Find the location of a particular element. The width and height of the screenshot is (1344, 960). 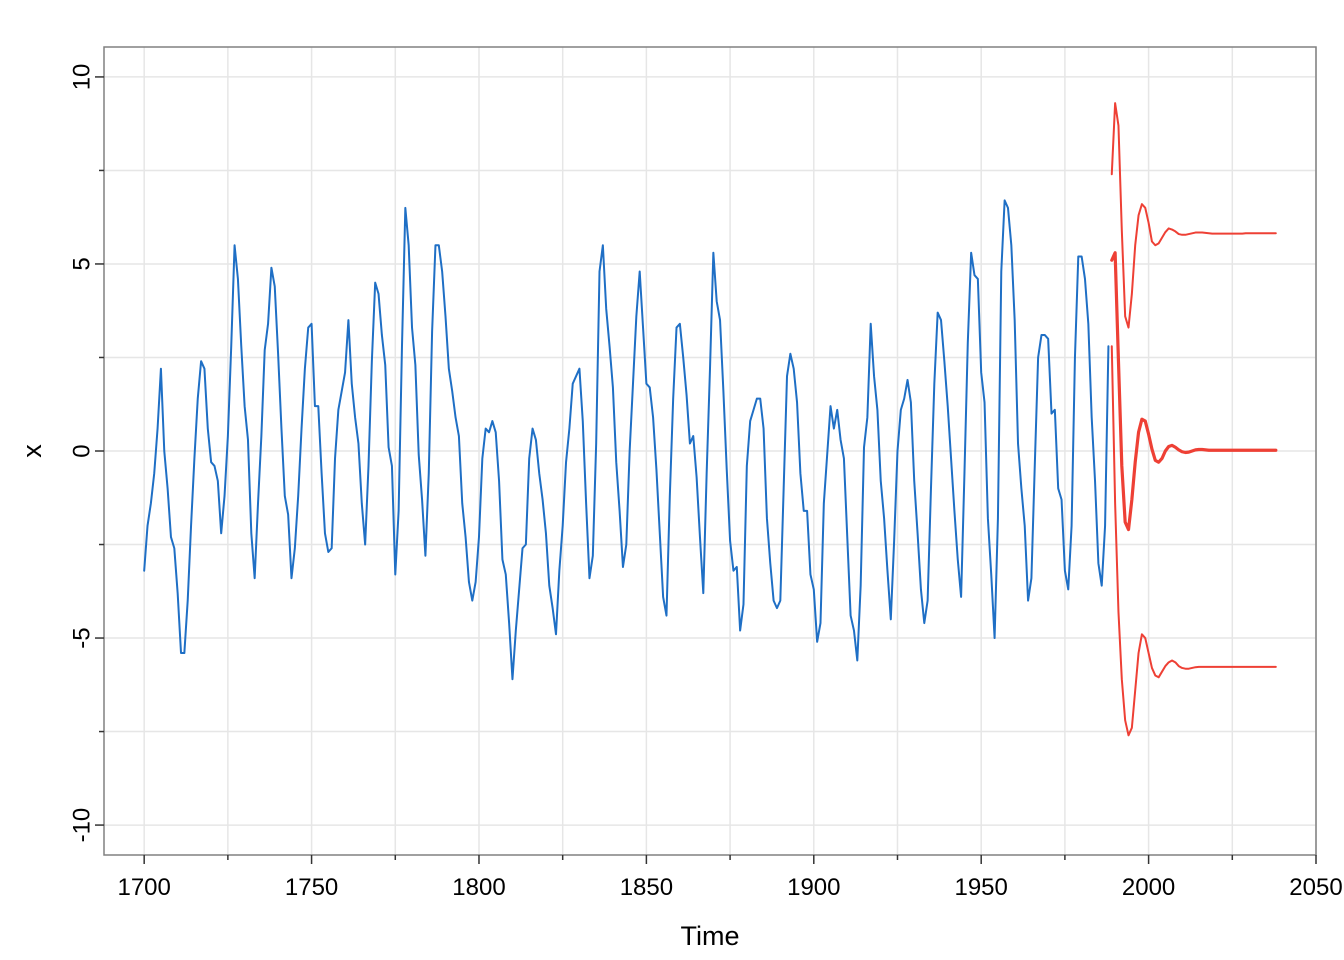

y-tick-label: 0 is located at coordinates (82, 450).